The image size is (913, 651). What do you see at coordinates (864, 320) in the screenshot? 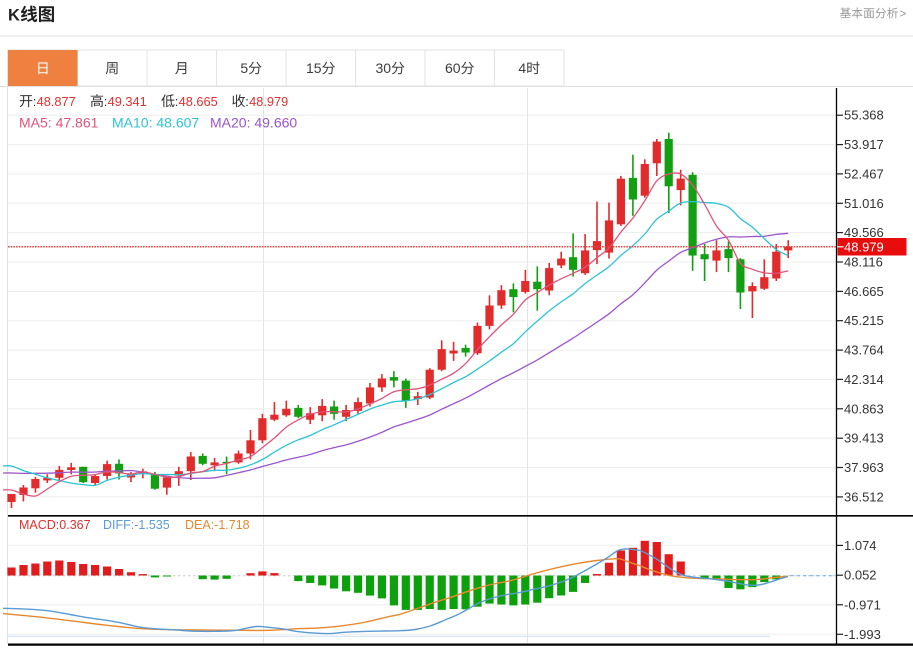
I see `svg-text: 45.215` at bounding box center [864, 320].